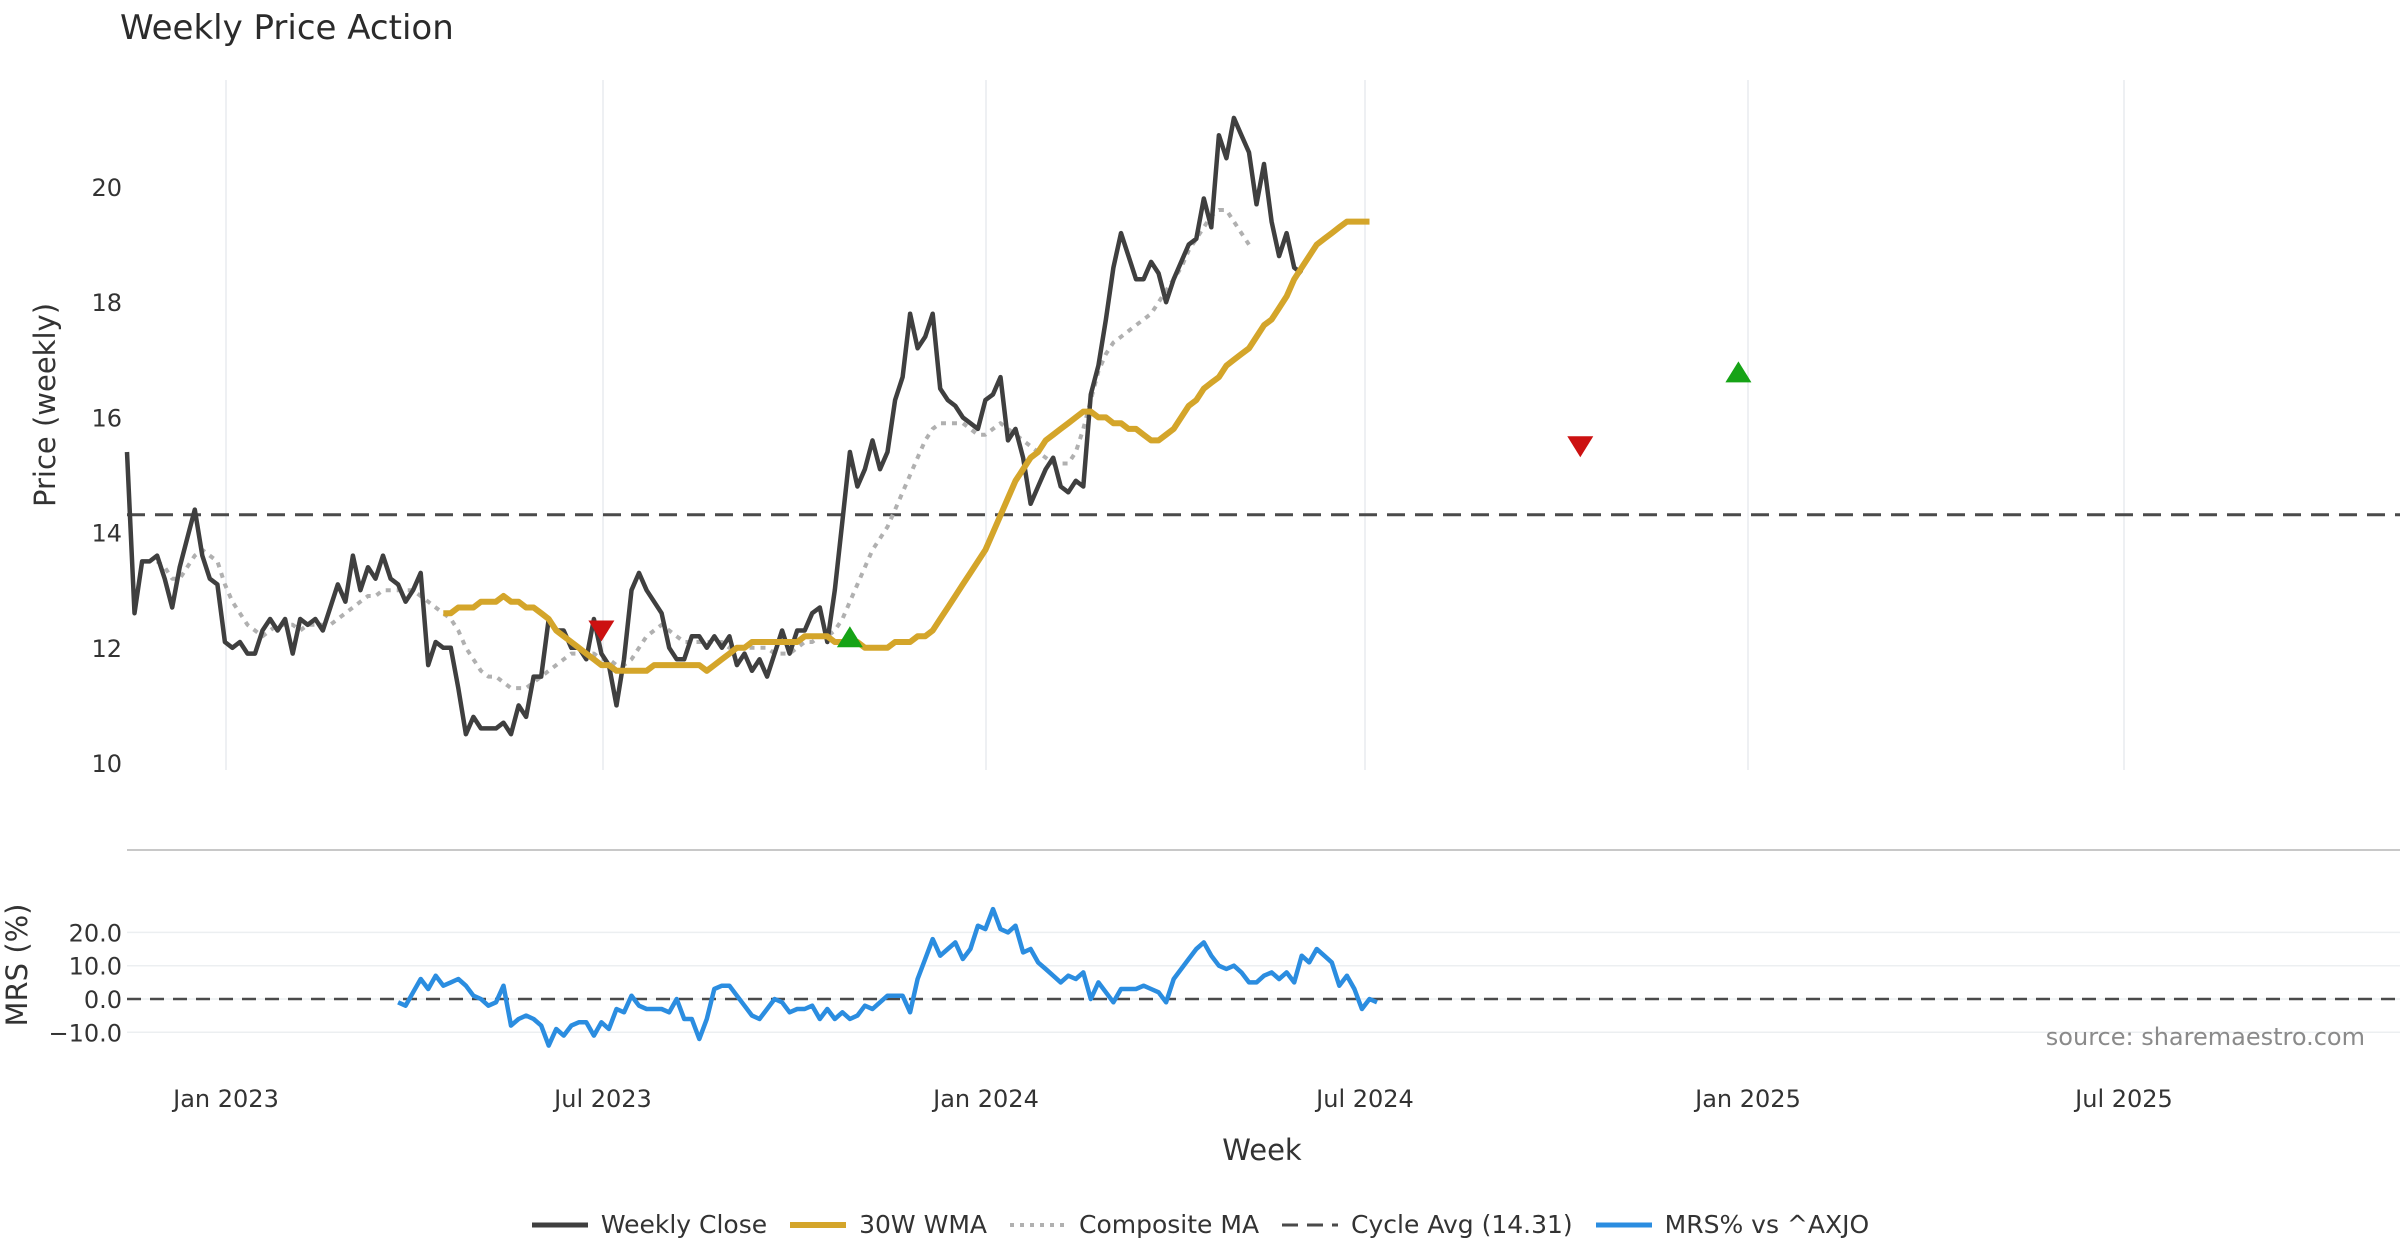 The width and height of the screenshot is (2400, 1260). Describe the element at coordinates (684, 1224) in the screenshot. I see `legend-label-weekly-close: Weekly Close` at that location.